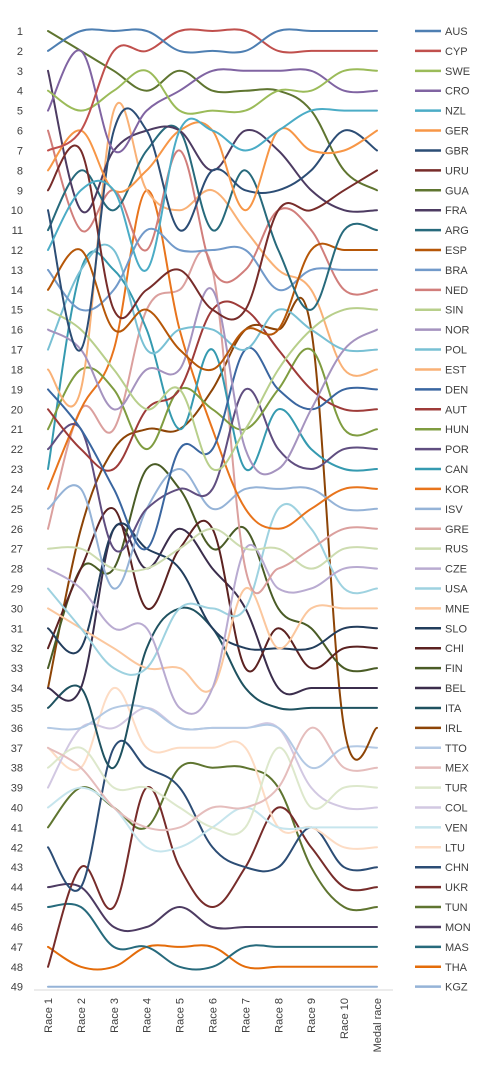 The image size is (480, 1085). Describe the element at coordinates (17, 828) in the screenshot. I see `y-tick-label: 41` at that location.